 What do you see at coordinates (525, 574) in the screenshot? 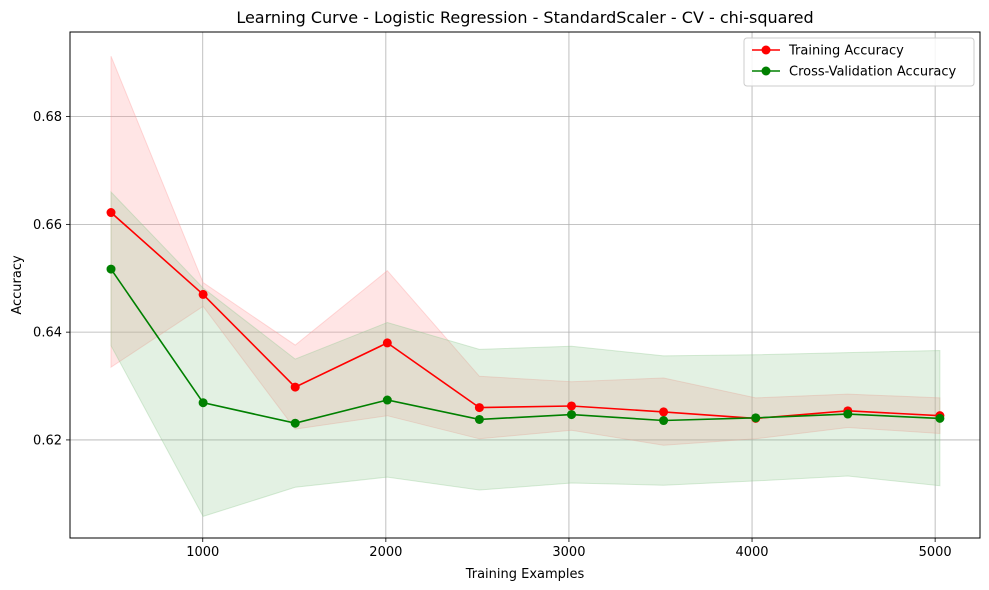
I see `x-axis-label: Training Examples` at bounding box center [525, 574].